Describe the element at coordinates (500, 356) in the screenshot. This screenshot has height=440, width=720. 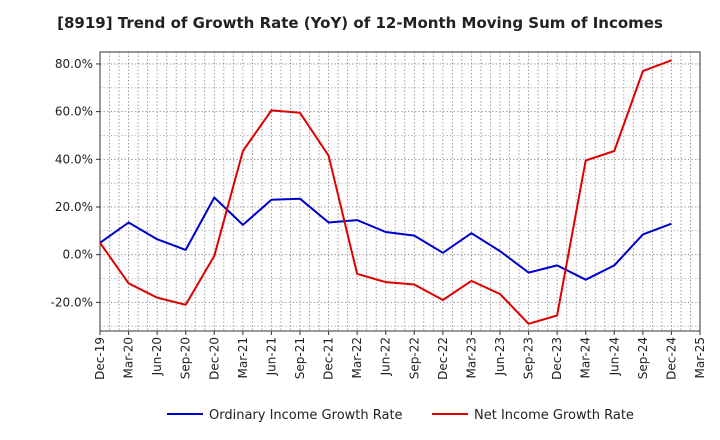
I see `x-tick-label: Jun-23` at that location.